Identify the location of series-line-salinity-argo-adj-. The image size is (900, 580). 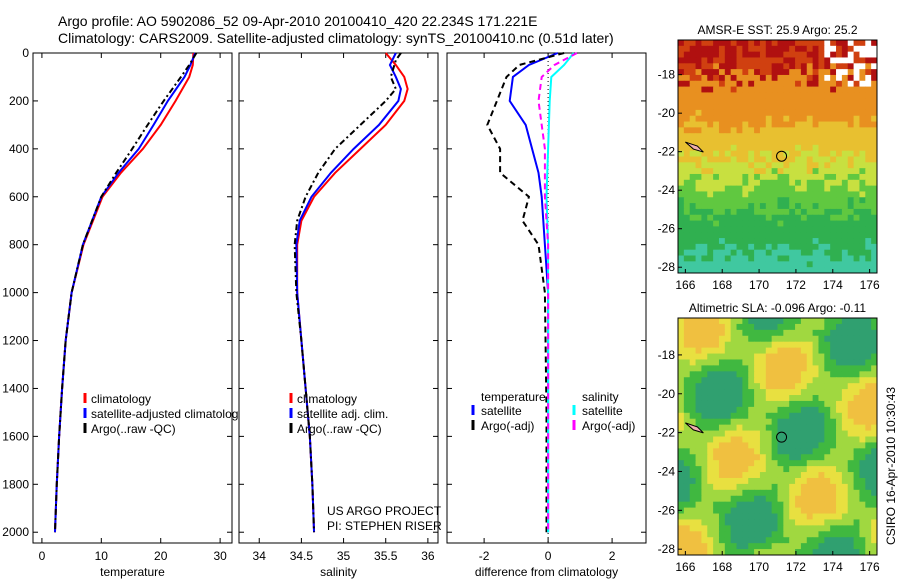
(557, 292).